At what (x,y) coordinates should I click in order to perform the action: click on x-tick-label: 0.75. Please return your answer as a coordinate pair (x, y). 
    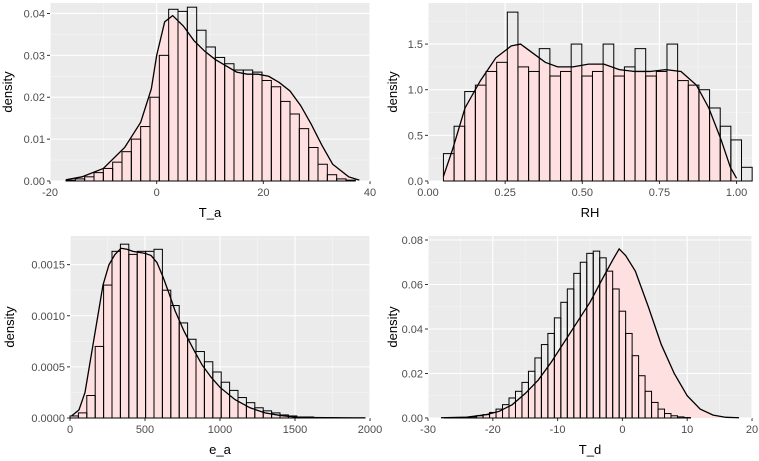
    Looking at the image, I should click on (659, 193).